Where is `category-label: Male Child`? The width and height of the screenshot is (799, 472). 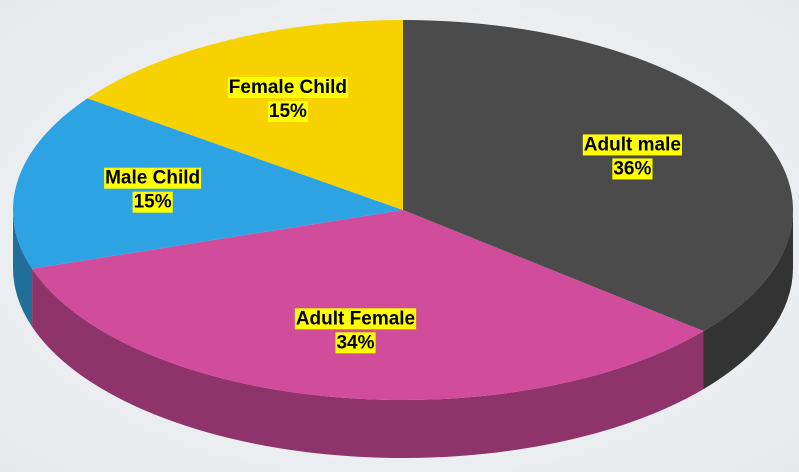
category-label: Male Child is located at coordinates (152, 178).